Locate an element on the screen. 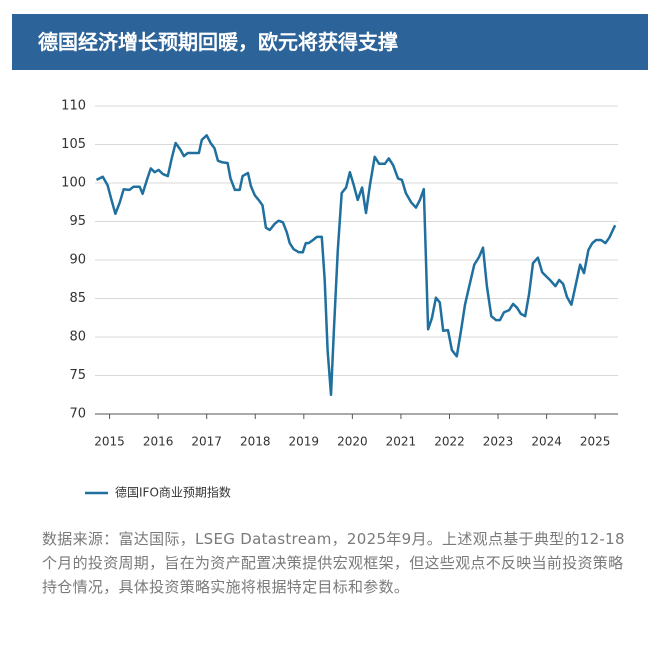  y-tick-label: 110 is located at coordinates (73, 106).